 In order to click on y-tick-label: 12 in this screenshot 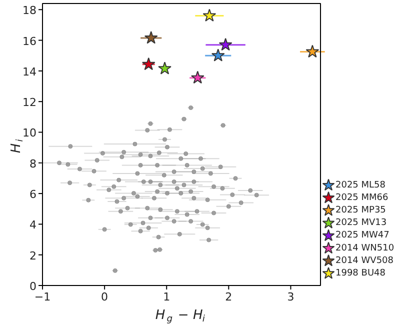, I will do `click(29, 103)`.